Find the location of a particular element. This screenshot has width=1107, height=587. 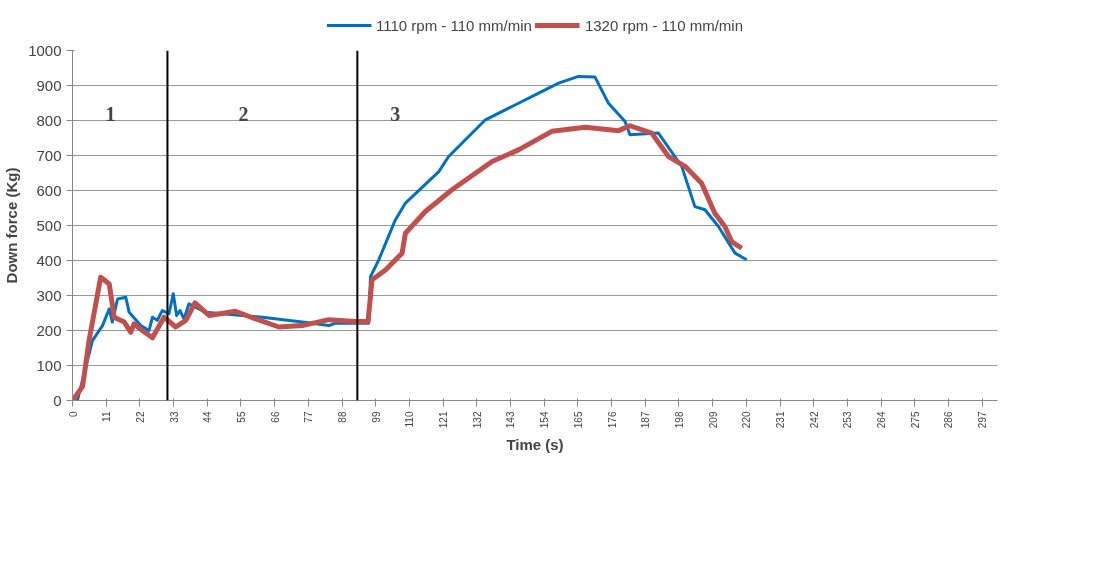

x-tick-label: 165 is located at coordinates (578, 420).